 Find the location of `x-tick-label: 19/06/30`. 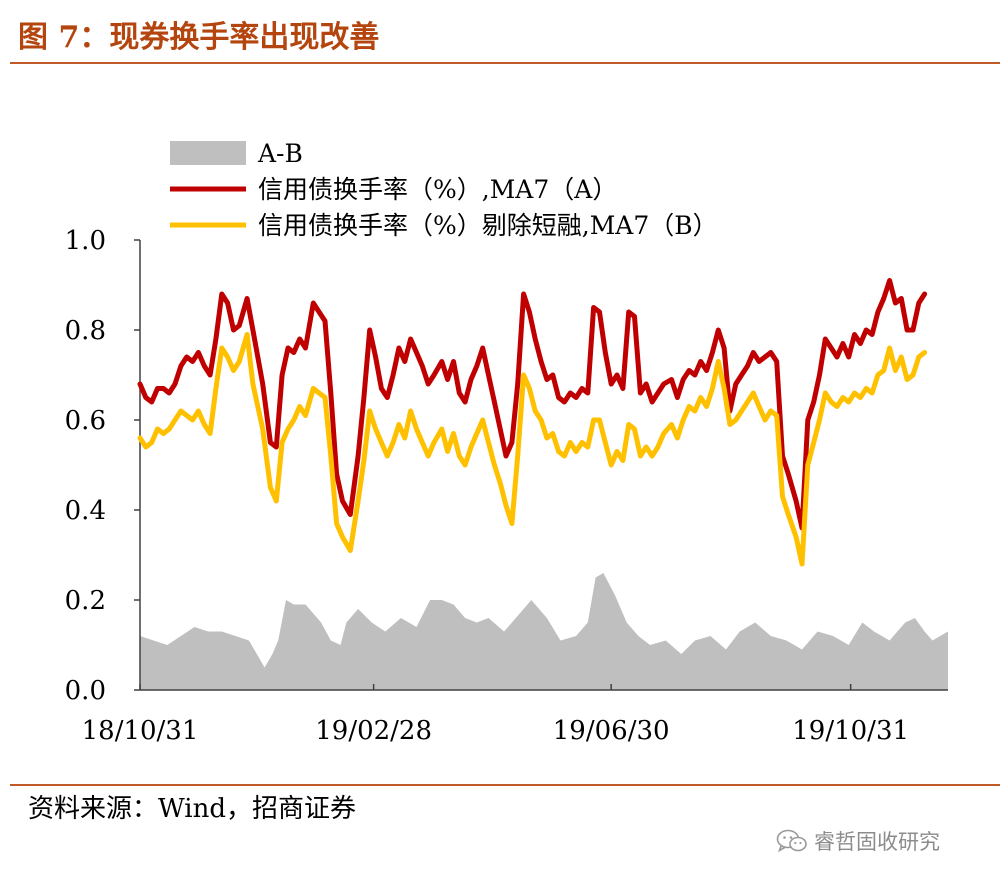

x-tick-label: 19/06/30 is located at coordinates (611, 731).